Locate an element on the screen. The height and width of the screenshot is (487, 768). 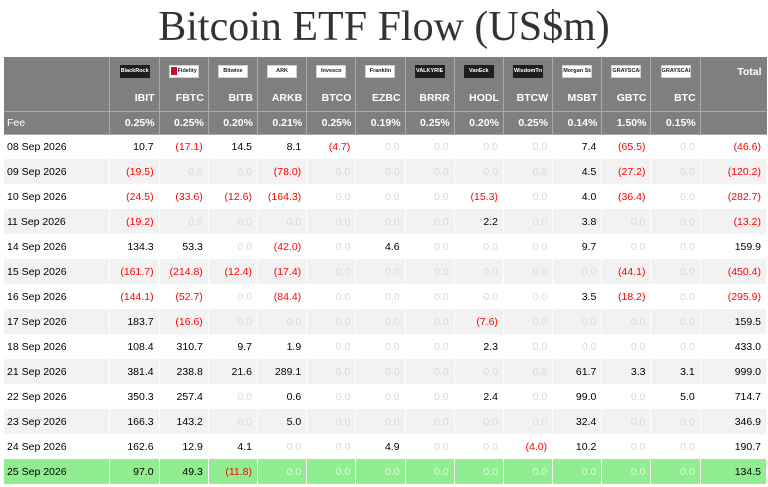
flow-cell: (144.1) is located at coordinates (134, 296).